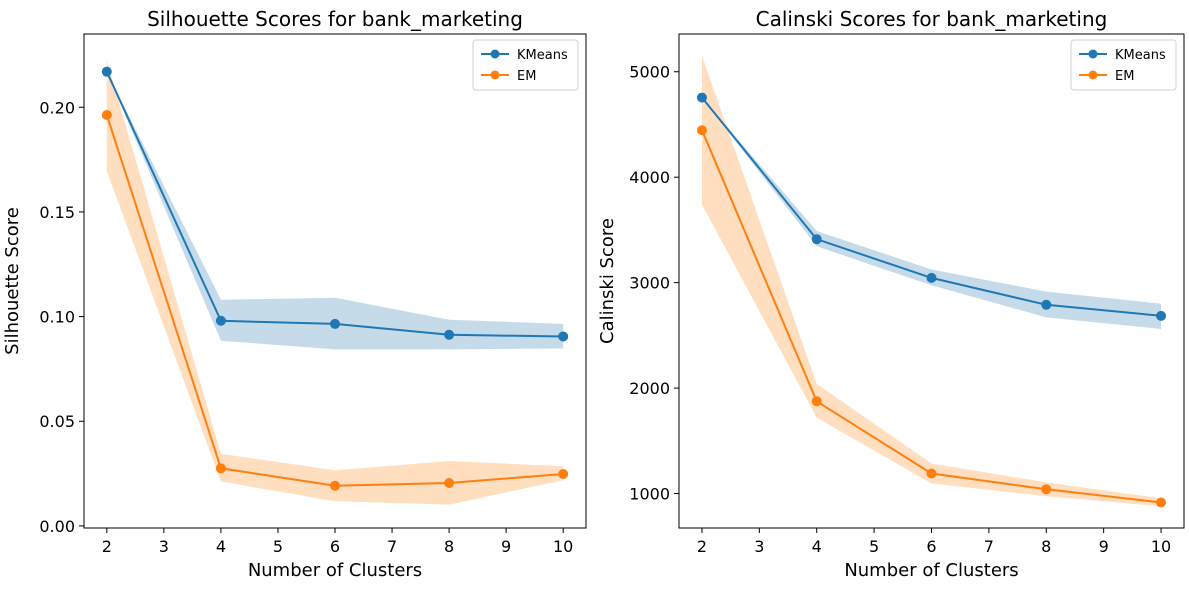 This screenshot has width=1189, height=594. What do you see at coordinates (12, 281) in the screenshot?
I see `y-axis-label: Silhouette Score` at bounding box center [12, 281].